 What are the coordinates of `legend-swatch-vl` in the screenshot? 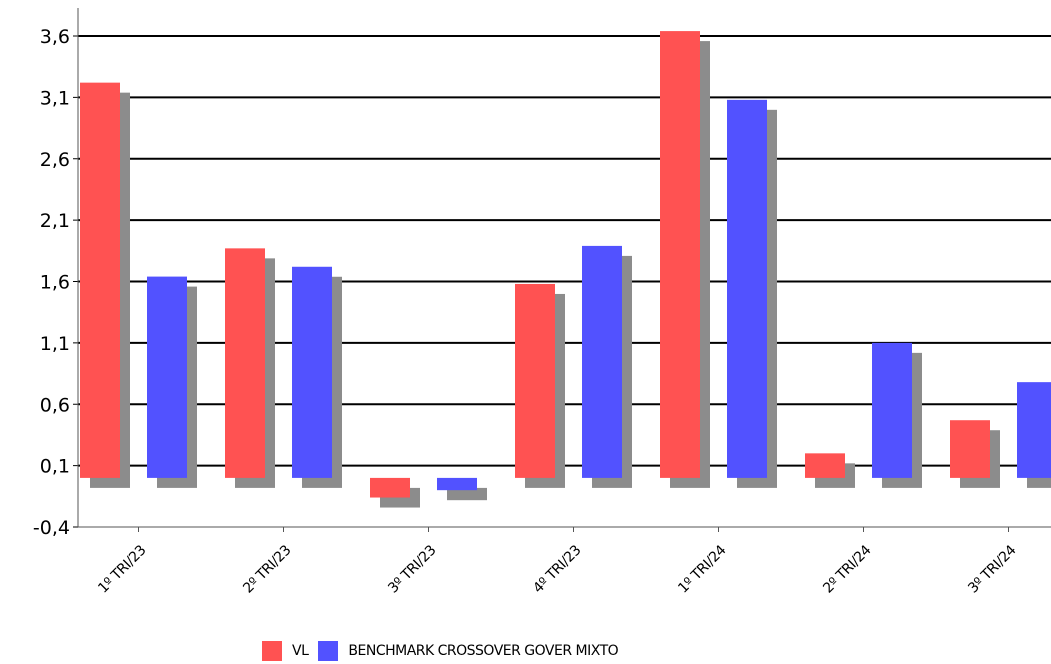 It's located at (272, 651).